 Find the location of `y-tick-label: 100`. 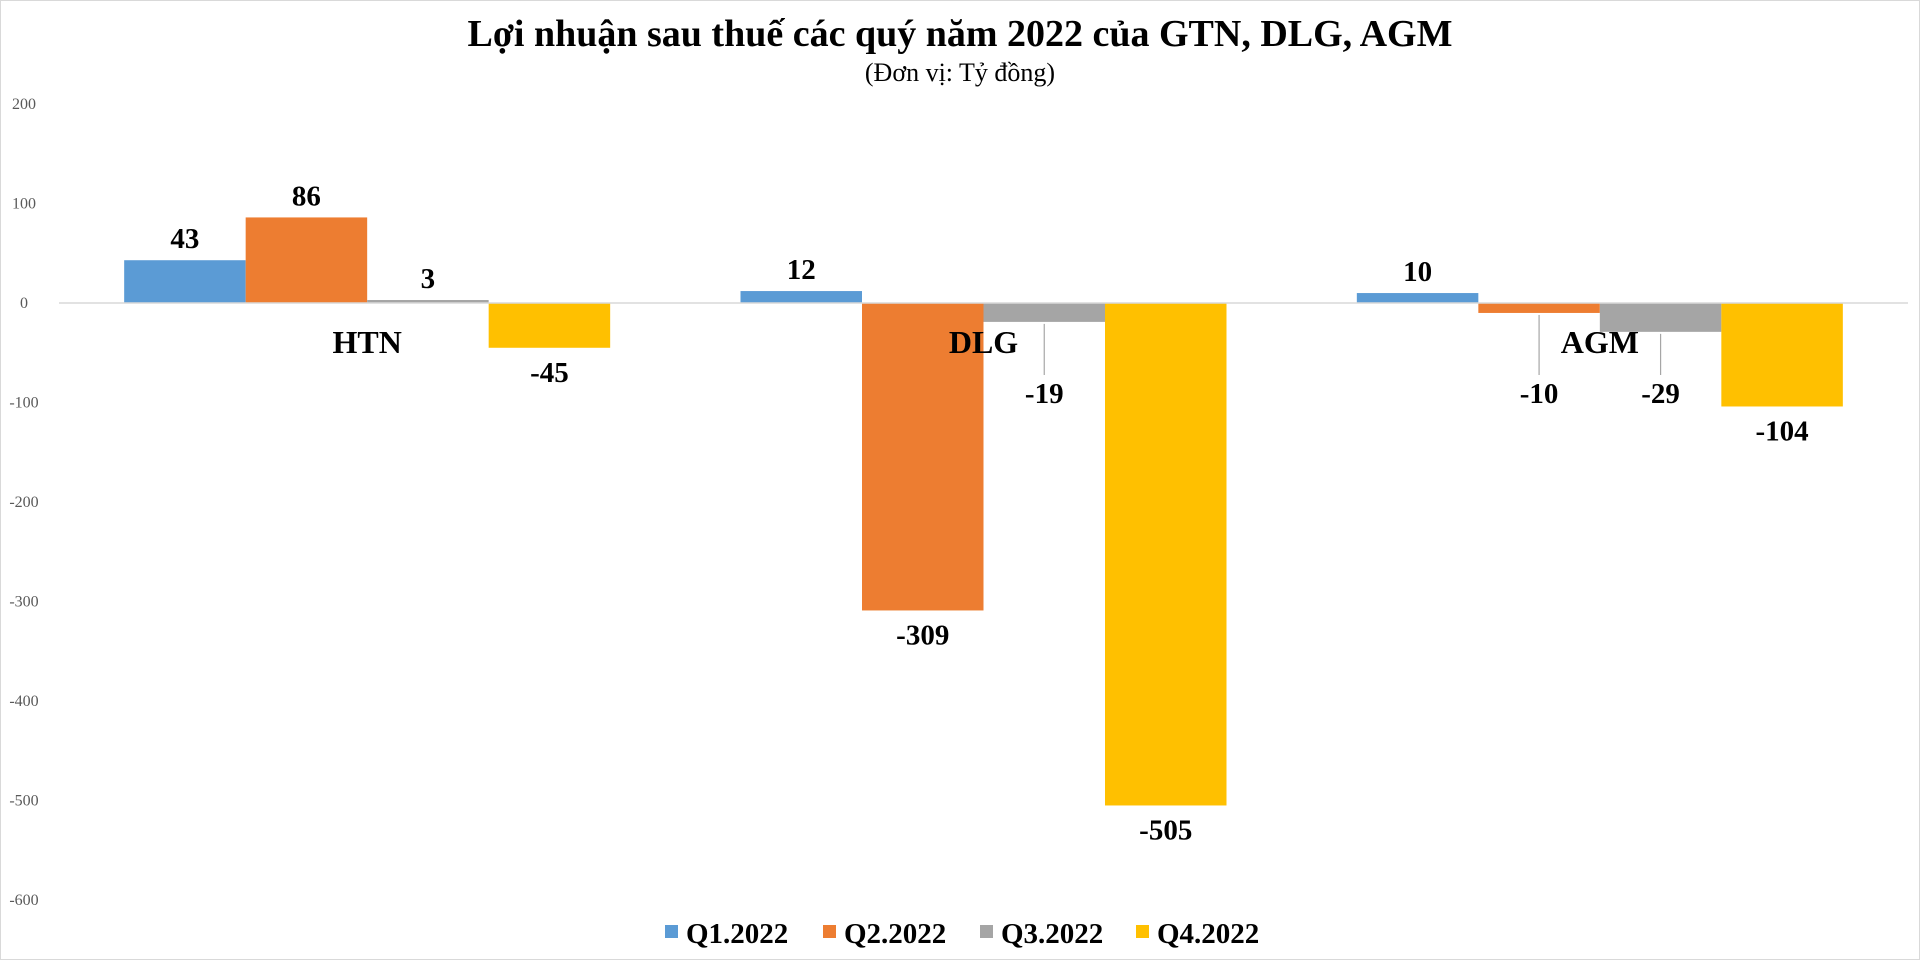

y-tick-label: 100 is located at coordinates (24, 204).